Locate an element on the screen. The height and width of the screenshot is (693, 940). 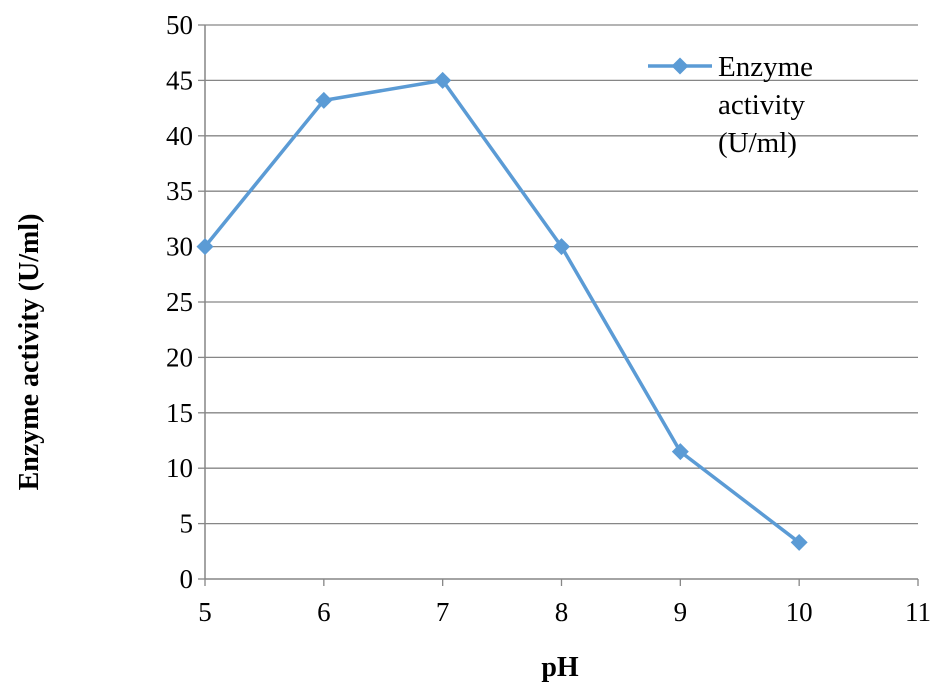
y-axis-title: Enzyme activity (U/ml) is located at coordinates (29, 352).